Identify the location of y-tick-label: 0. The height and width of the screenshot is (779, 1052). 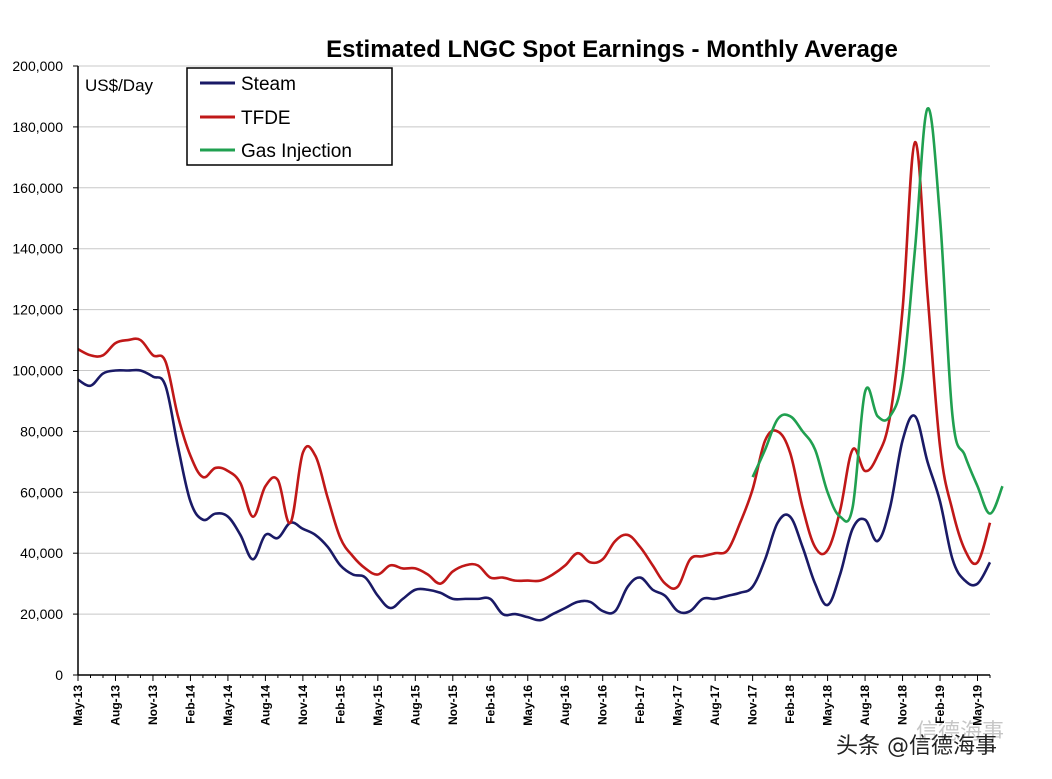
(59, 675).